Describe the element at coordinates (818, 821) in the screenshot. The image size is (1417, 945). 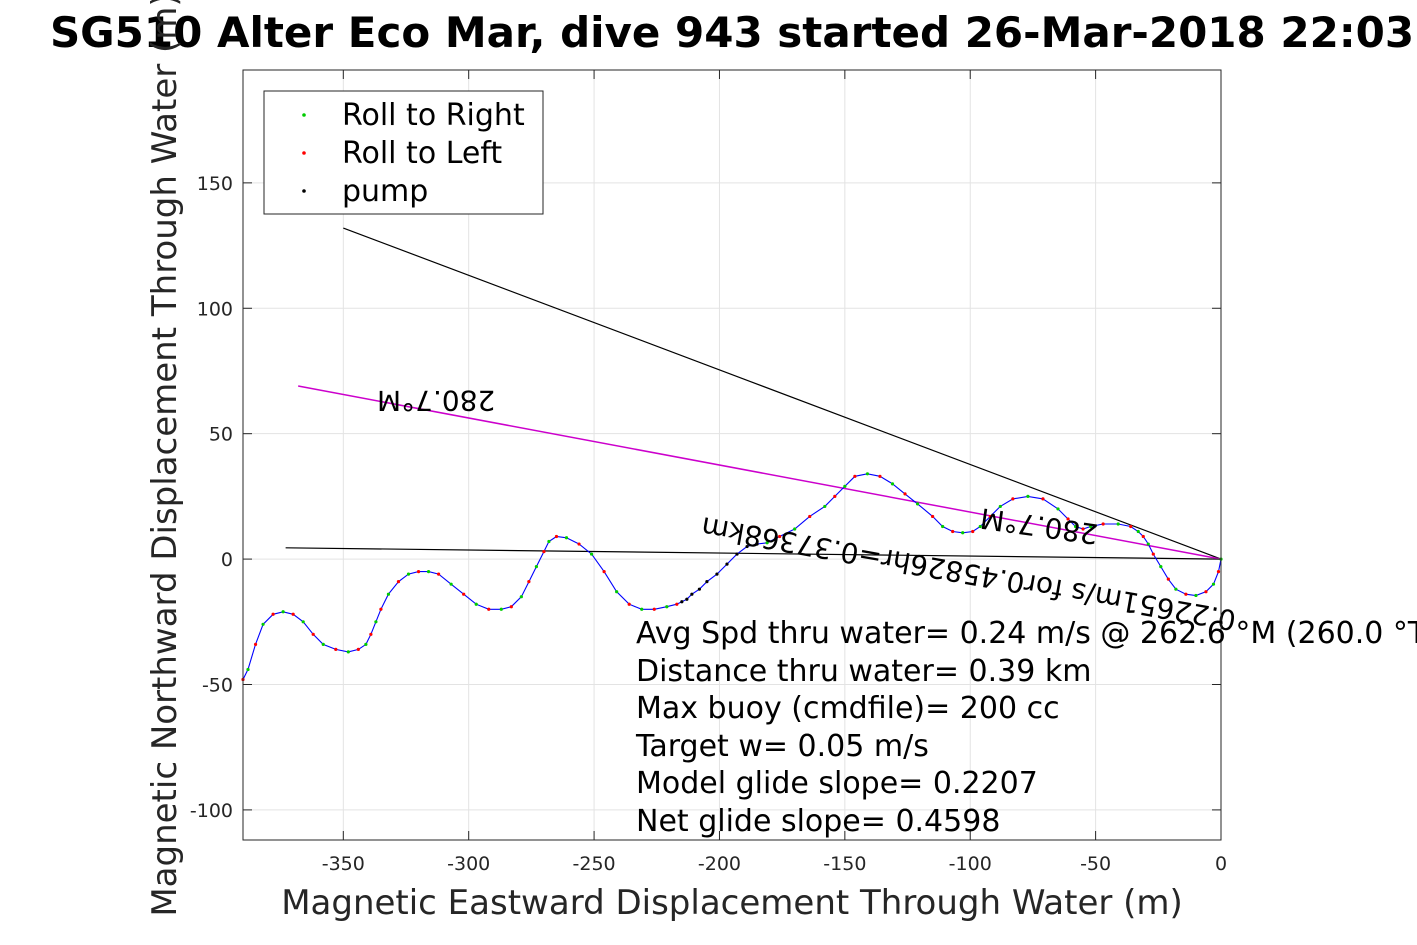
I see `annotation-net-glide-slope: Net glide slope= 0.4598` at that location.